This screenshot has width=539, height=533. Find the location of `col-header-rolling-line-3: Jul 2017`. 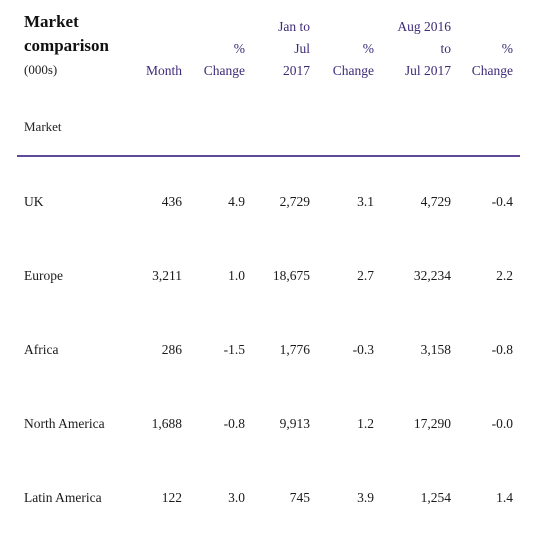

col-header-rolling-line-3: Jul 2017 is located at coordinates (427, 70).